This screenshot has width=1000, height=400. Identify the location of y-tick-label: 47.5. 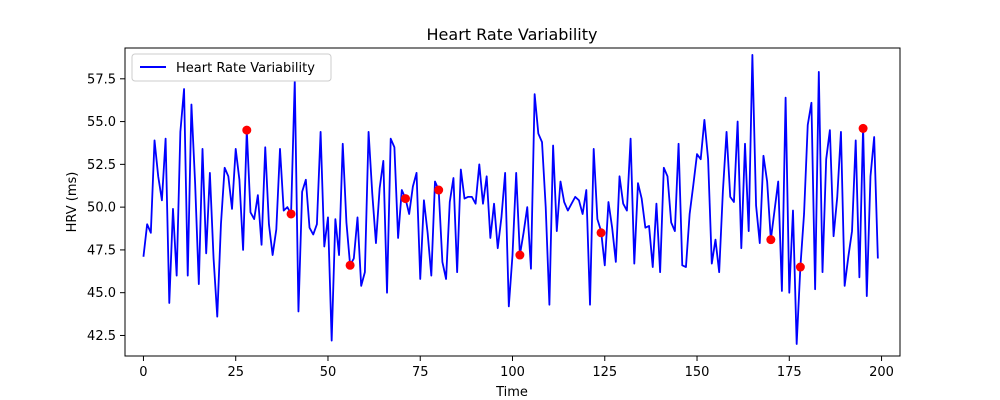
(101, 250).